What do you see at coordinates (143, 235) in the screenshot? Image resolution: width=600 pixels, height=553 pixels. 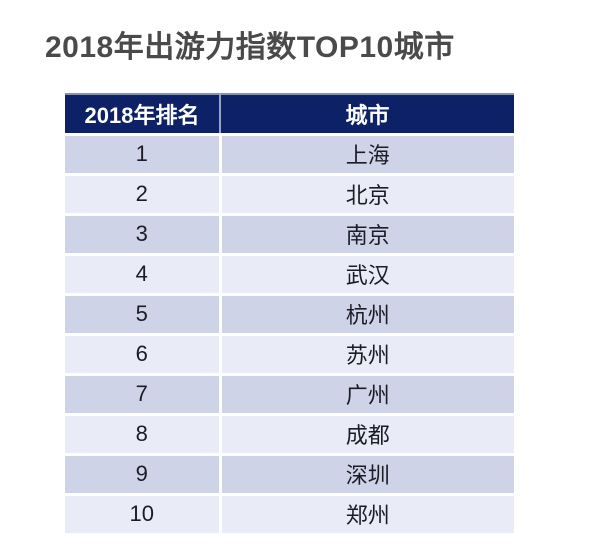 I see `rank-cell: 3` at bounding box center [143, 235].